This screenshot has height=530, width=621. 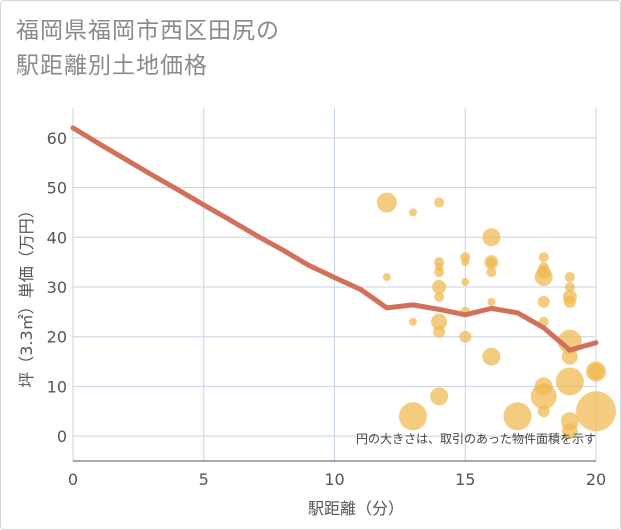 I want to click on y-tick-label: 50, so click(x=57, y=188).